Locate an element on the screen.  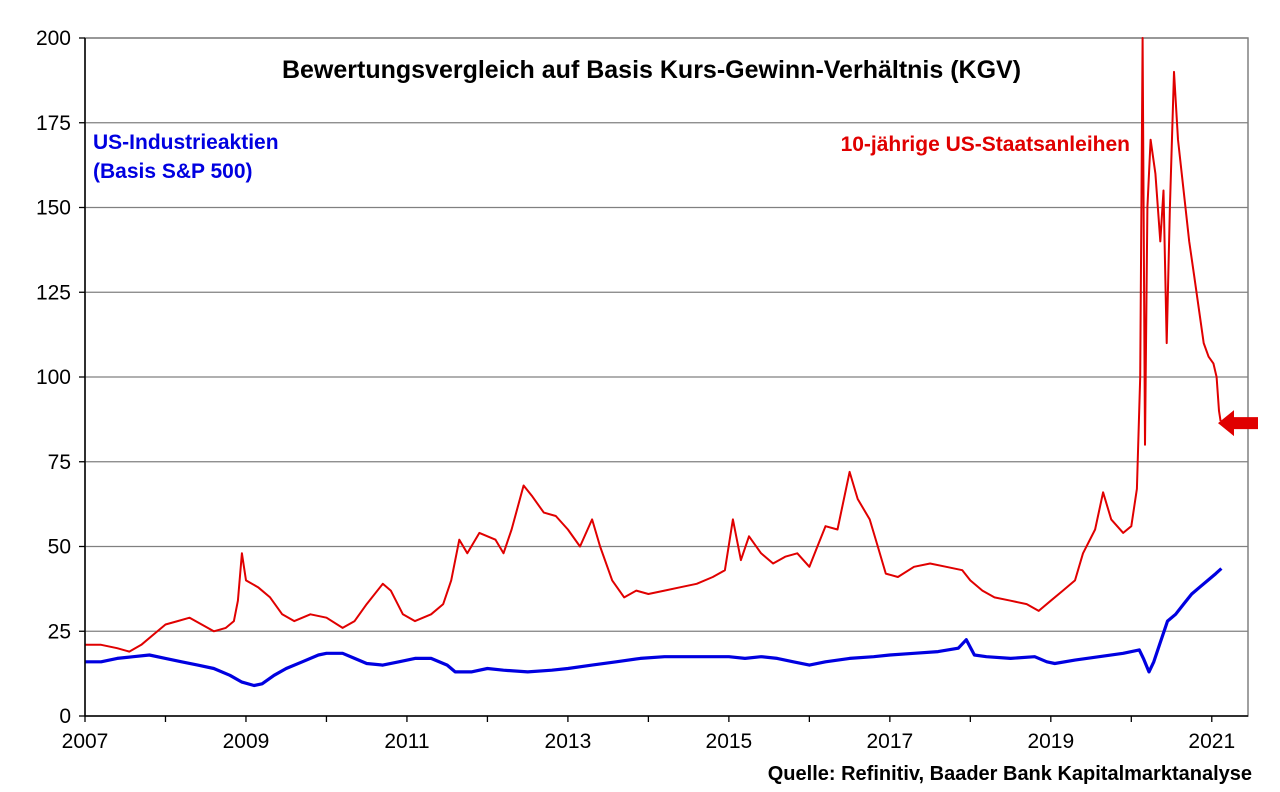
series-sp500-line is located at coordinates (654, 627).